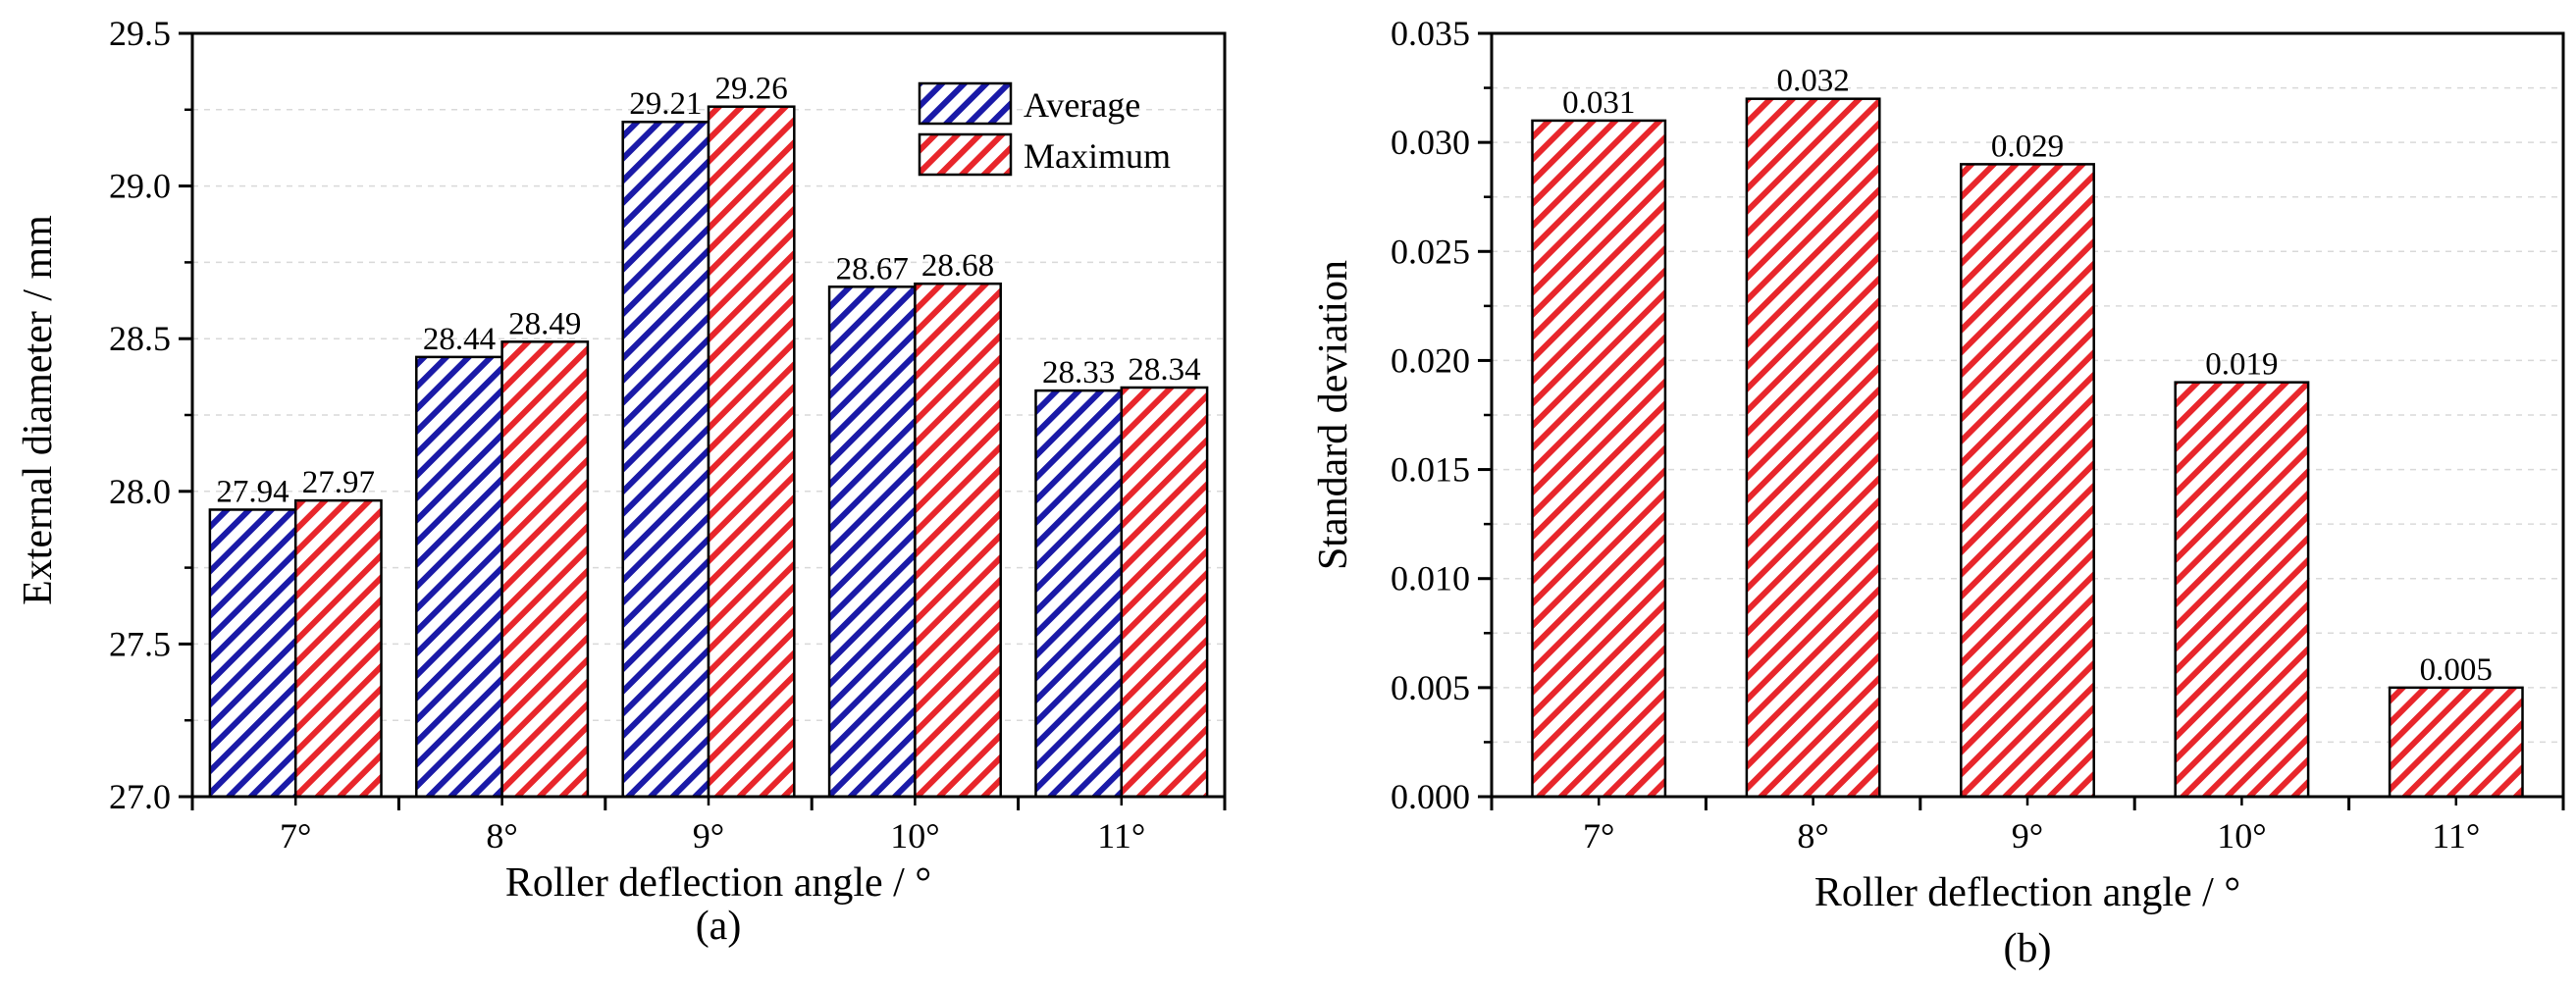  I want to click on data-label: 0.019, so click(2241, 365).